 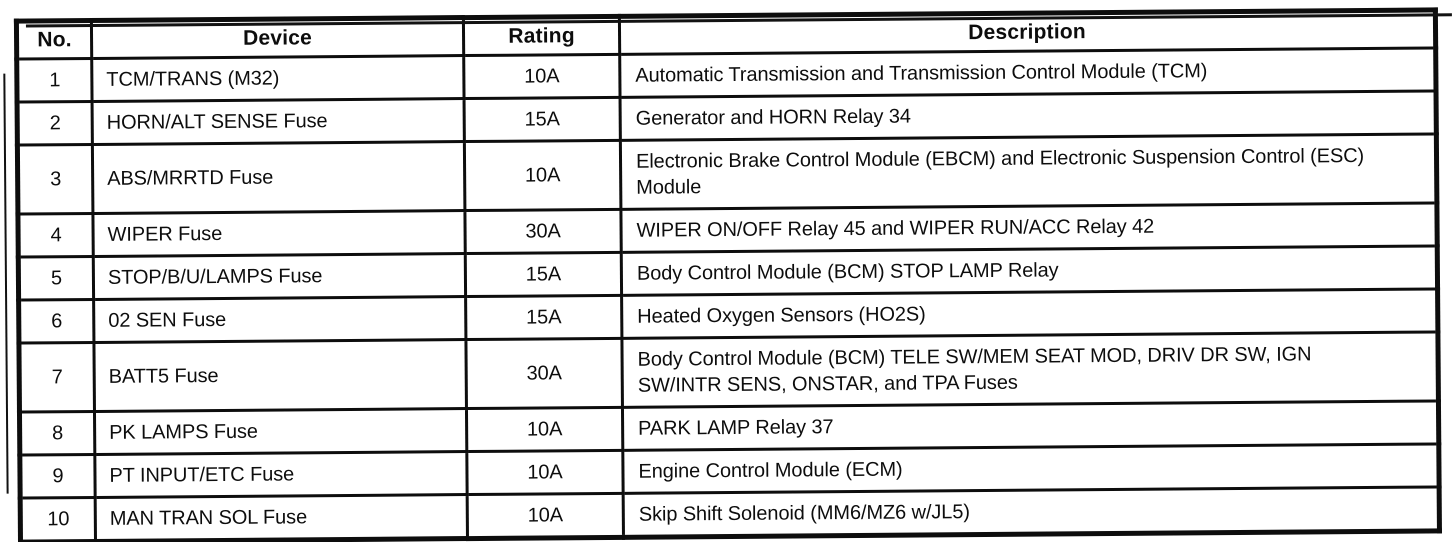 What do you see at coordinates (56, 321) in the screenshot?
I see `fuse-number: 6` at bounding box center [56, 321].